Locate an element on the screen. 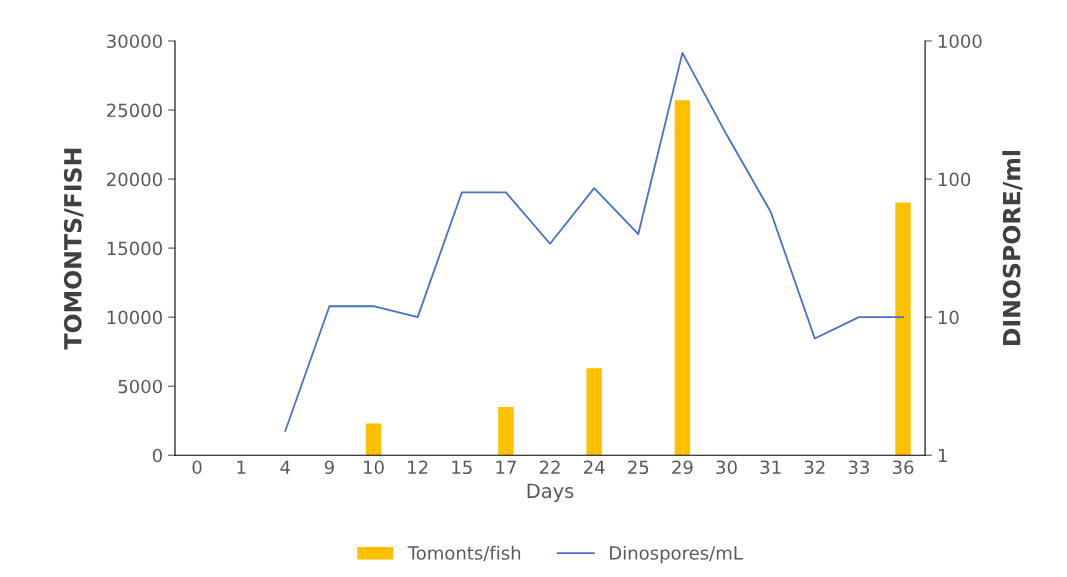 Image resolution: width=1067 pixels, height=577 pixels. y-tick-label: 15000 is located at coordinates (134, 248).